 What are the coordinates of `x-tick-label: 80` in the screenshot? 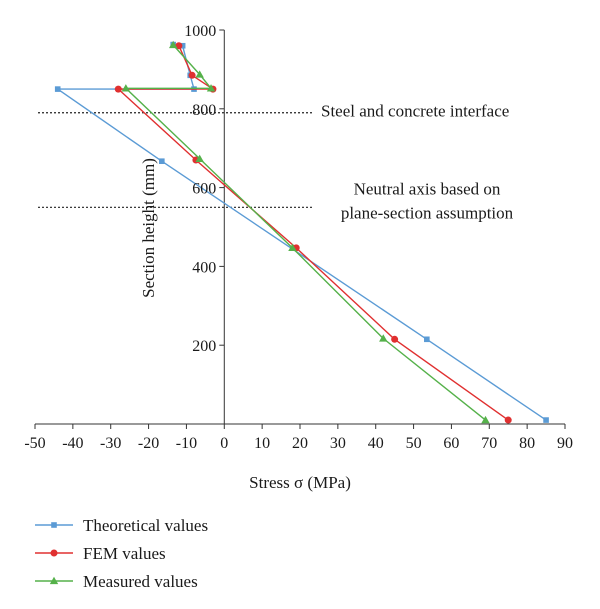 It's located at (527, 443).